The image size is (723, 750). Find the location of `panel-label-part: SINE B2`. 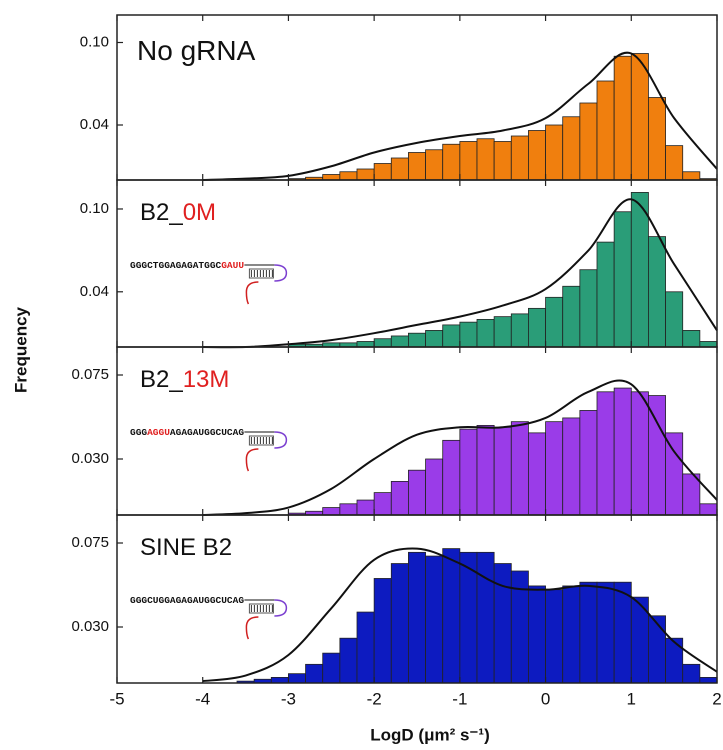

panel-label-part: SINE B2 is located at coordinates (186, 547).